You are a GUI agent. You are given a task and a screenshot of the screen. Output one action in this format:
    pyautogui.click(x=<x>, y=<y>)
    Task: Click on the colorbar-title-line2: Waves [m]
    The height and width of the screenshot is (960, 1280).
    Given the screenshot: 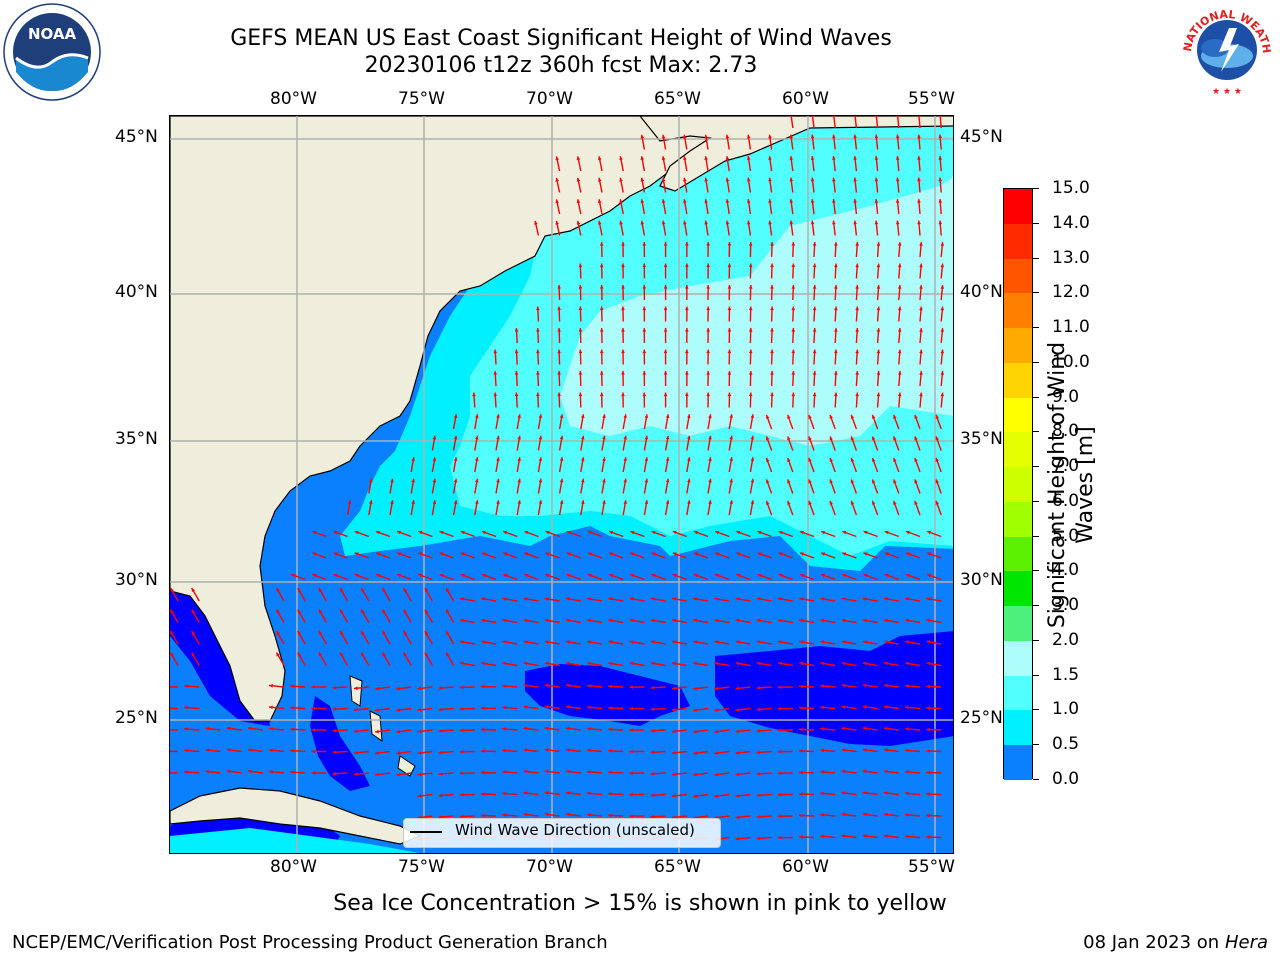 What is the action you would take?
    pyautogui.click(x=1085, y=485)
    